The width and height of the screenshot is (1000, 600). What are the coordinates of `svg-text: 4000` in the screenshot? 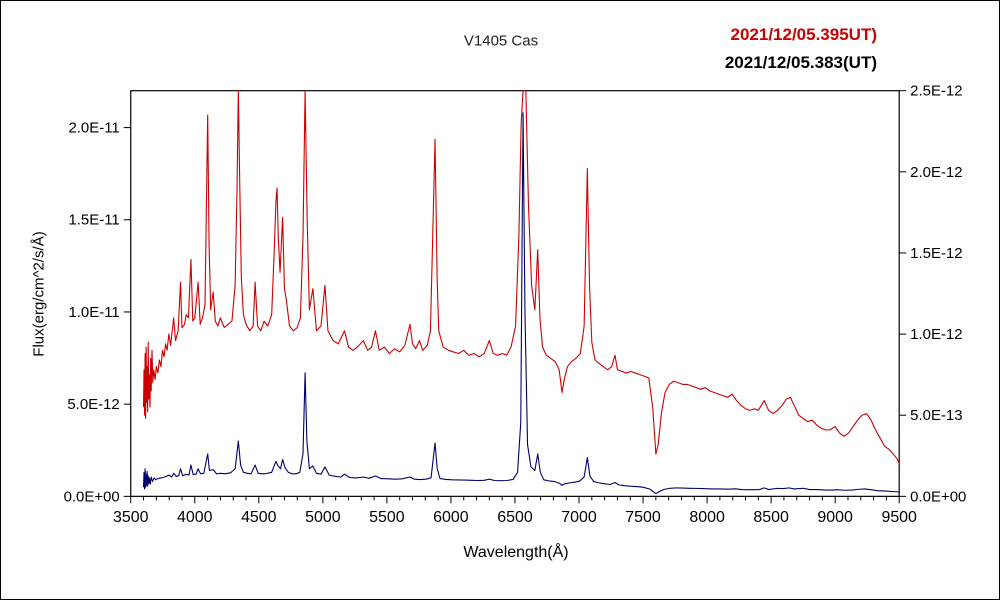 It's located at (195, 517).